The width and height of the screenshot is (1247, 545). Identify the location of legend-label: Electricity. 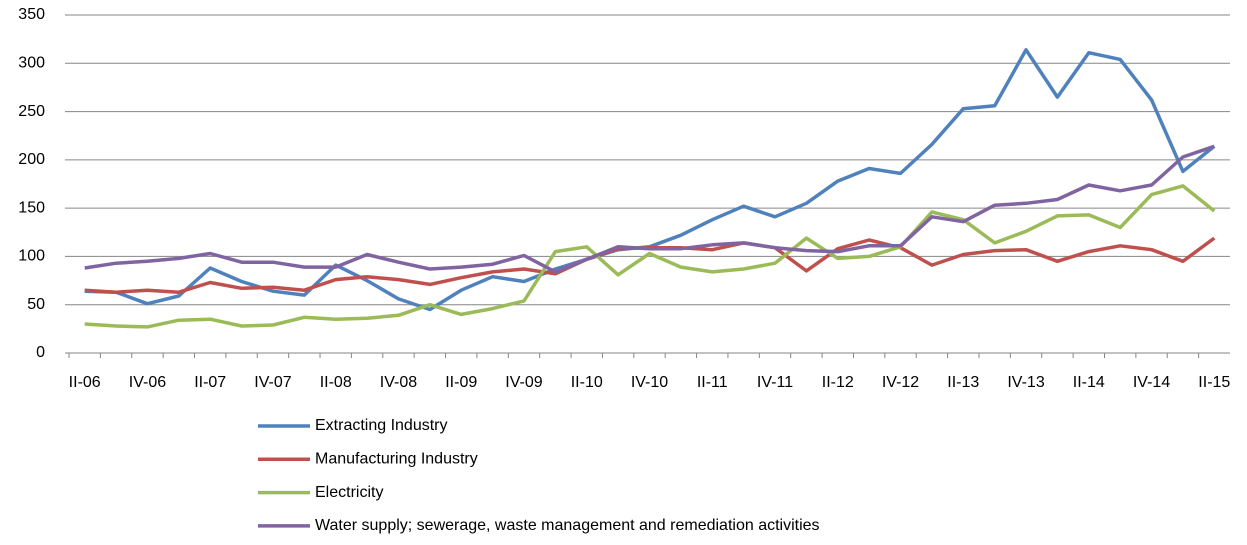
(349, 492).